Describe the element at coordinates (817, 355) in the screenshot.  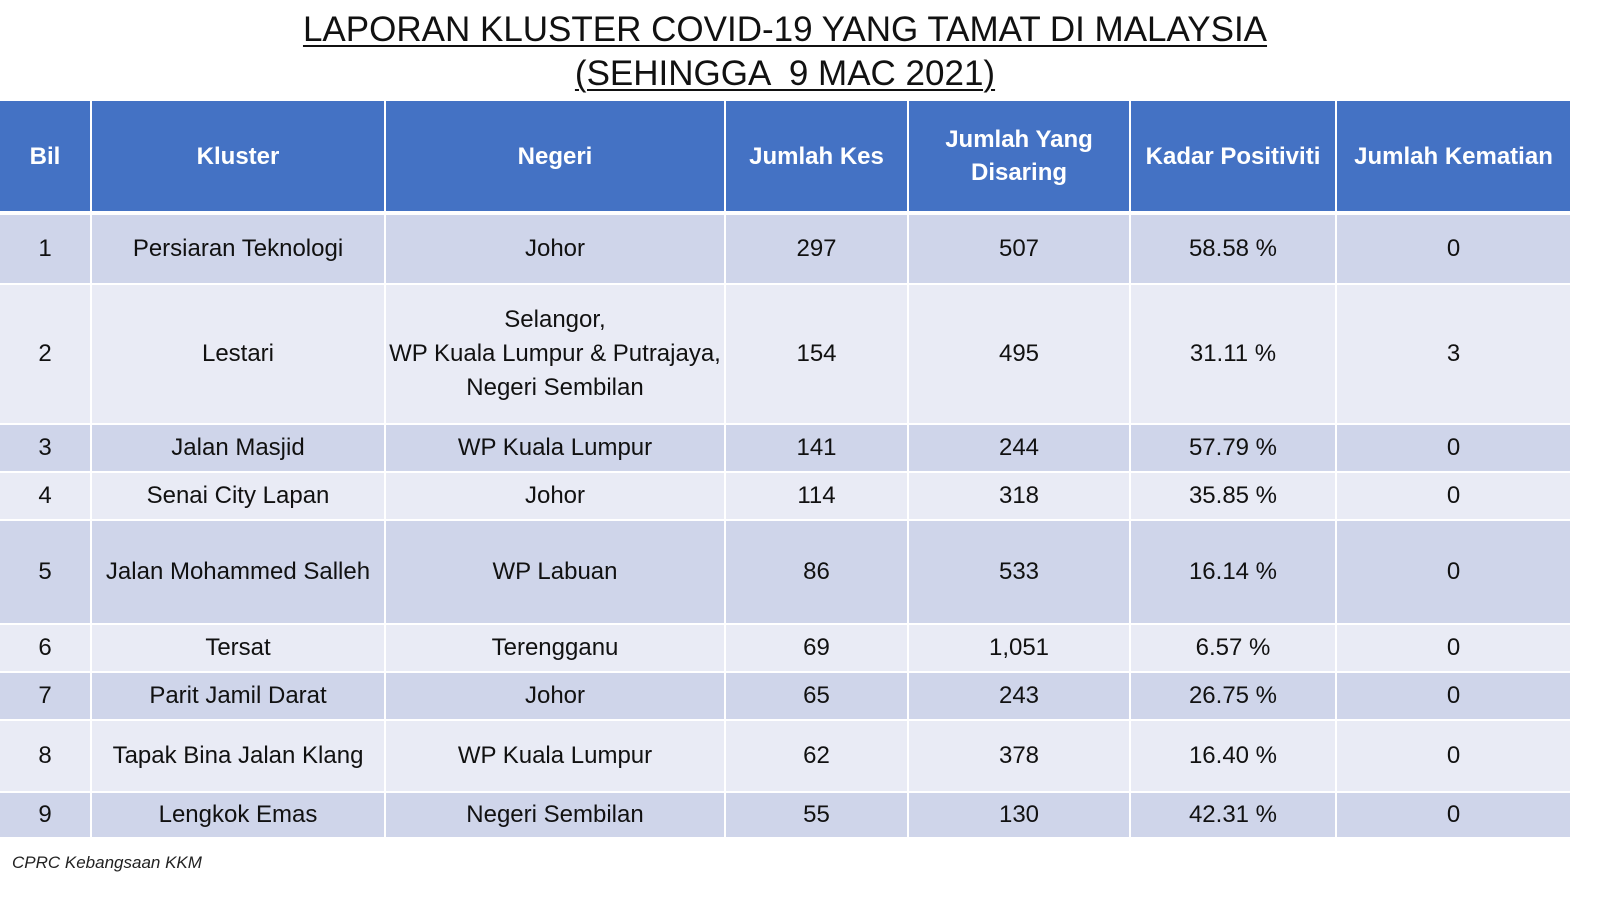
I see `cell-jumlah-kes: 154` at that location.